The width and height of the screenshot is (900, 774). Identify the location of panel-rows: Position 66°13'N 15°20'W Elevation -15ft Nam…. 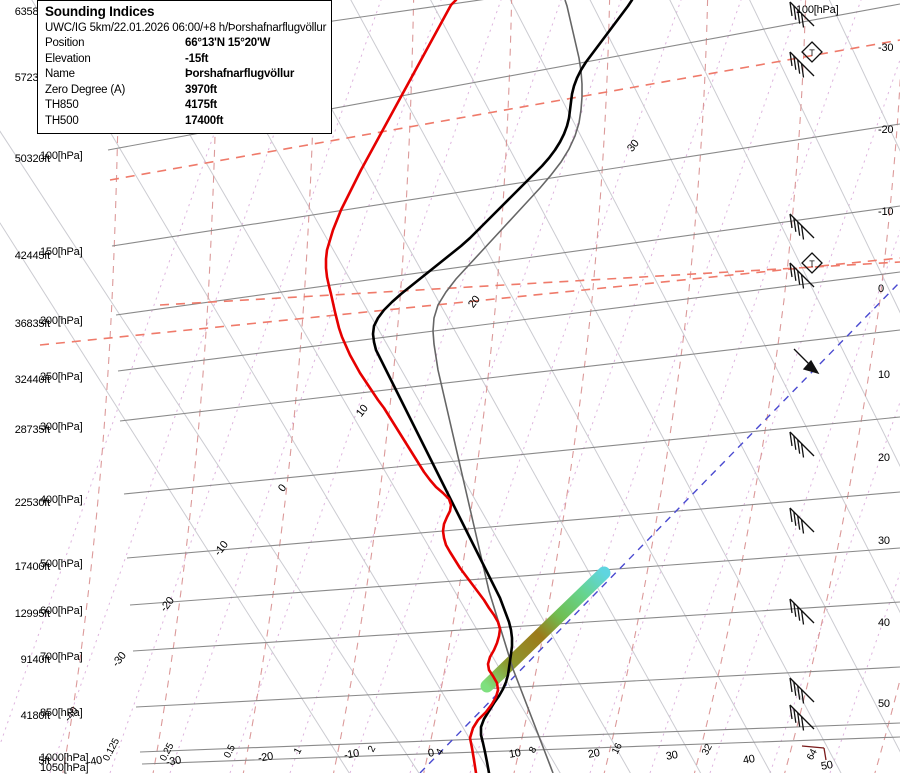
(185, 83).